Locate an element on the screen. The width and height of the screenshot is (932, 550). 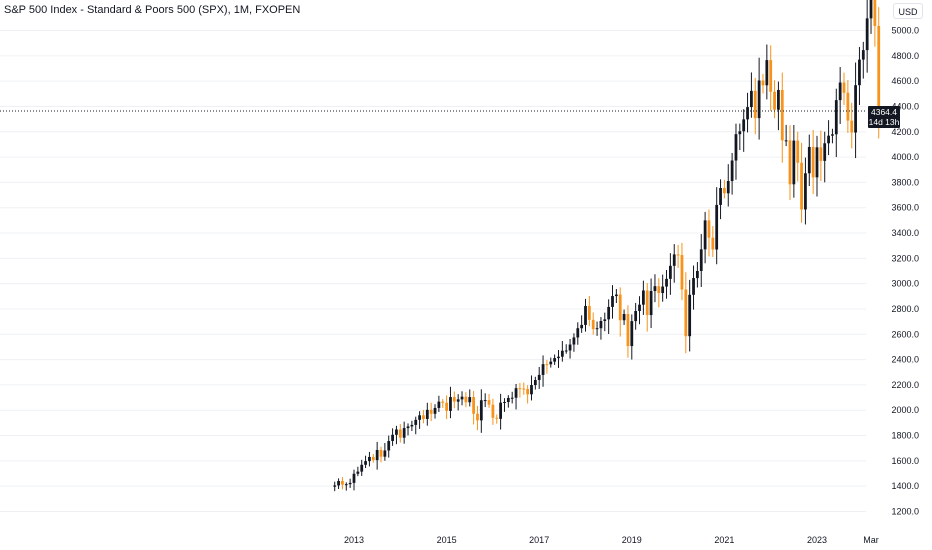
y-tick-label: 1400.0 is located at coordinates (905, 486).